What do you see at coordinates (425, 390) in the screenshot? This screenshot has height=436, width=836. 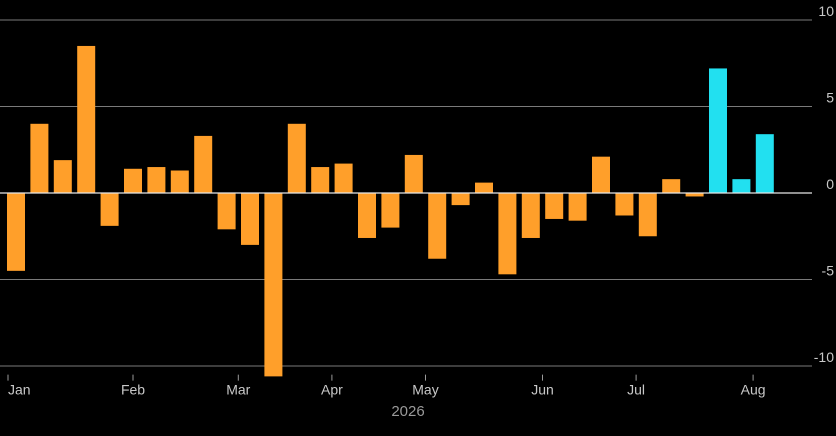 I see `x-tick-label: May` at bounding box center [425, 390].